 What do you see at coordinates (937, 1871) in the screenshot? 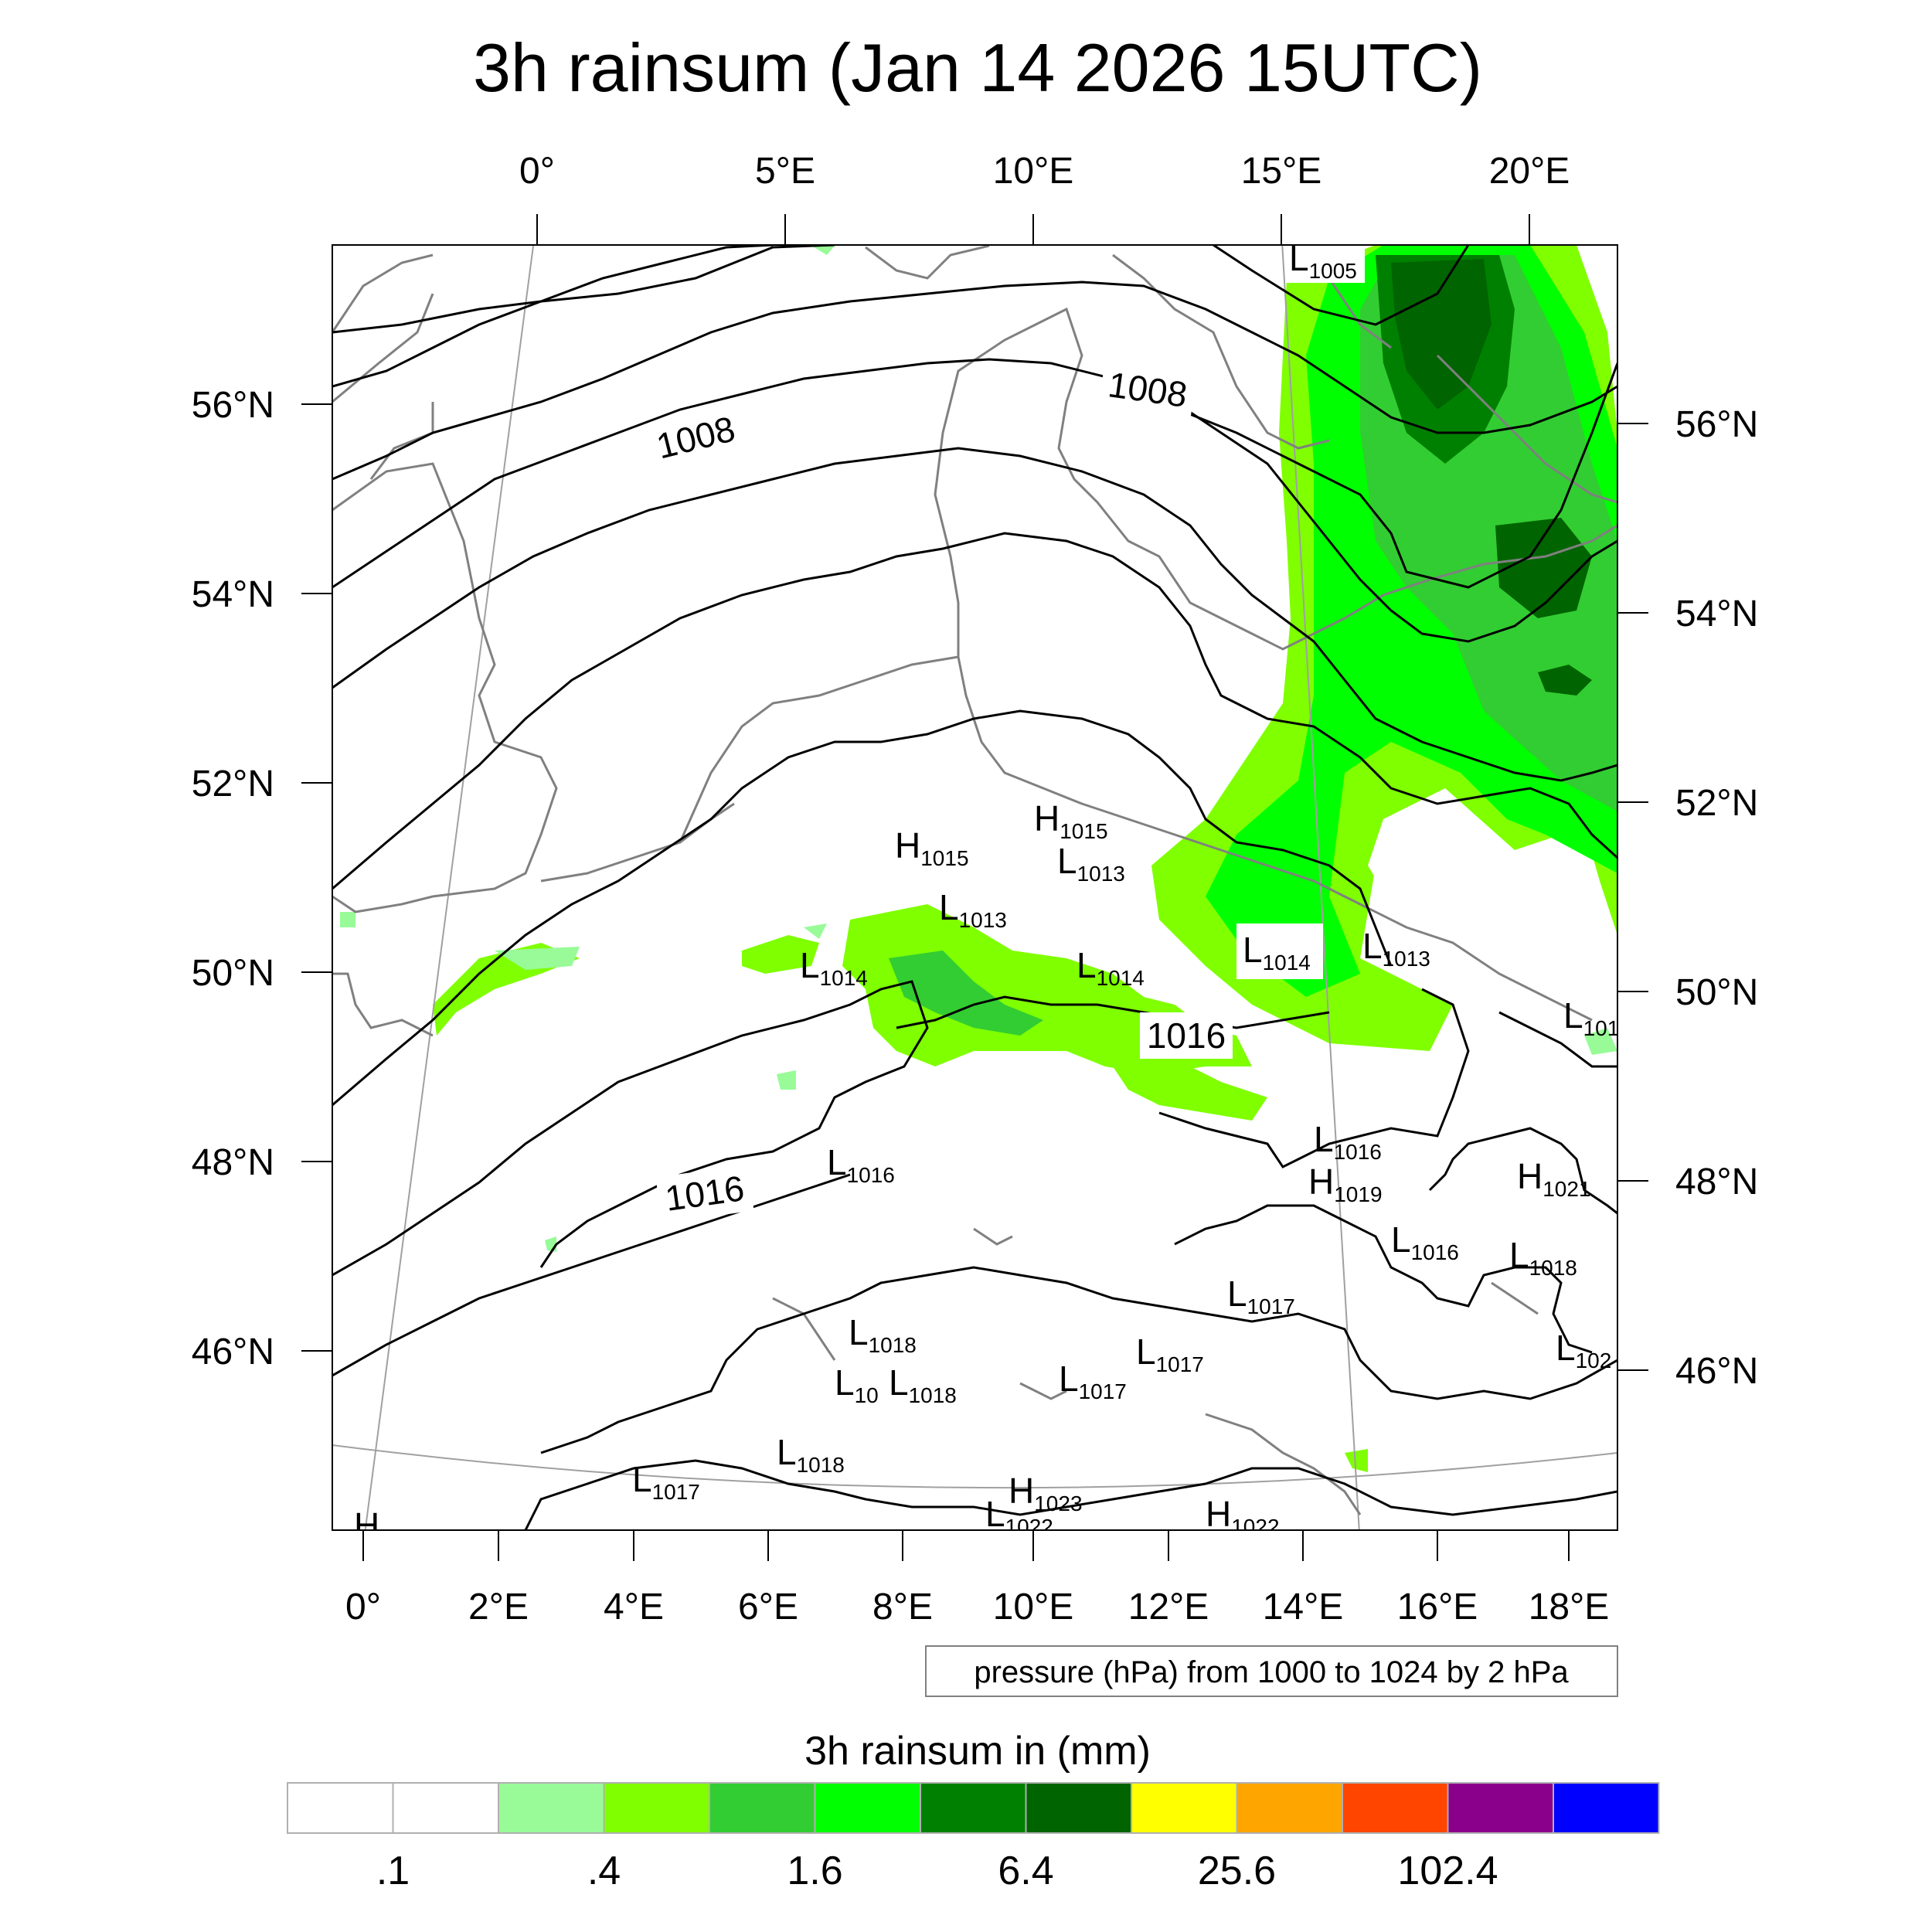
I see `colorbar-labels: .1 .4 1.6 6.4 25.6 102.4` at bounding box center [937, 1871].